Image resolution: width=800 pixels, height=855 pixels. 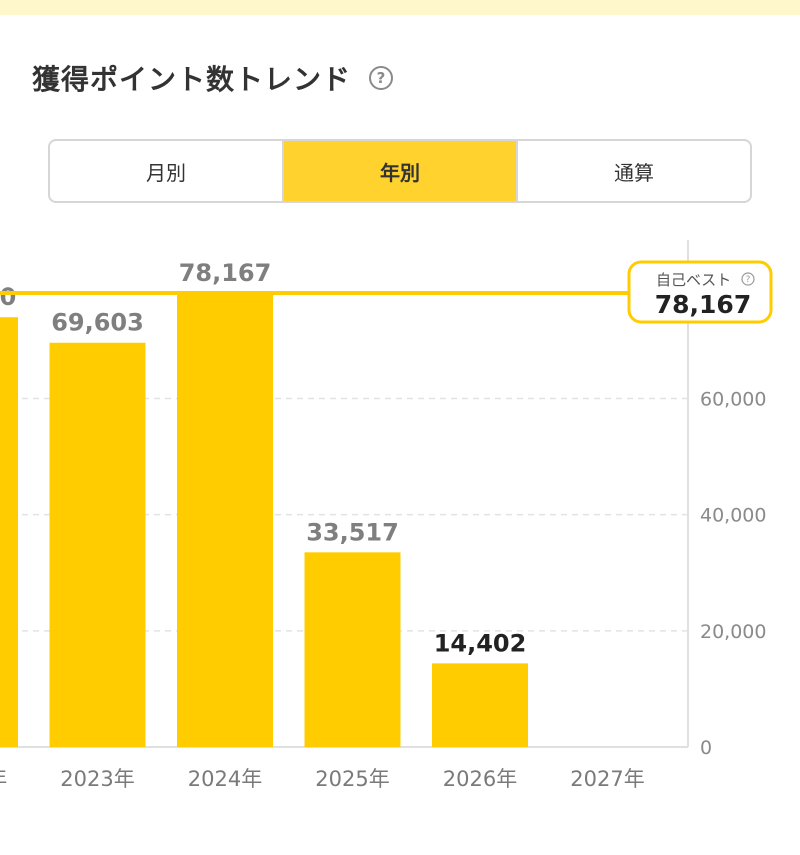 What do you see at coordinates (8, 297) in the screenshot?
I see `data-label: 0` at bounding box center [8, 297].